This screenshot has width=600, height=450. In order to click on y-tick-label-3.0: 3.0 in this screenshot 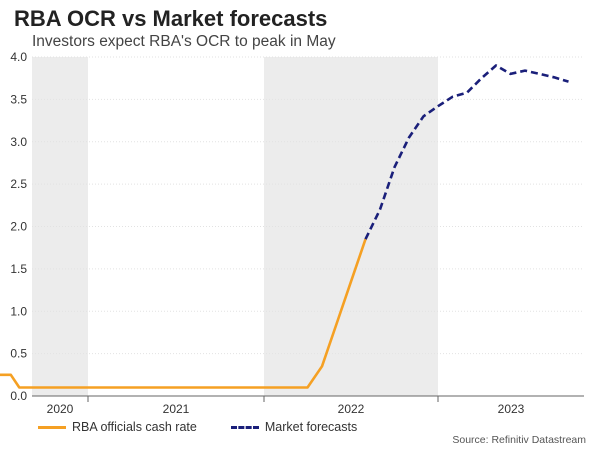, I will do `click(18, 142)`.